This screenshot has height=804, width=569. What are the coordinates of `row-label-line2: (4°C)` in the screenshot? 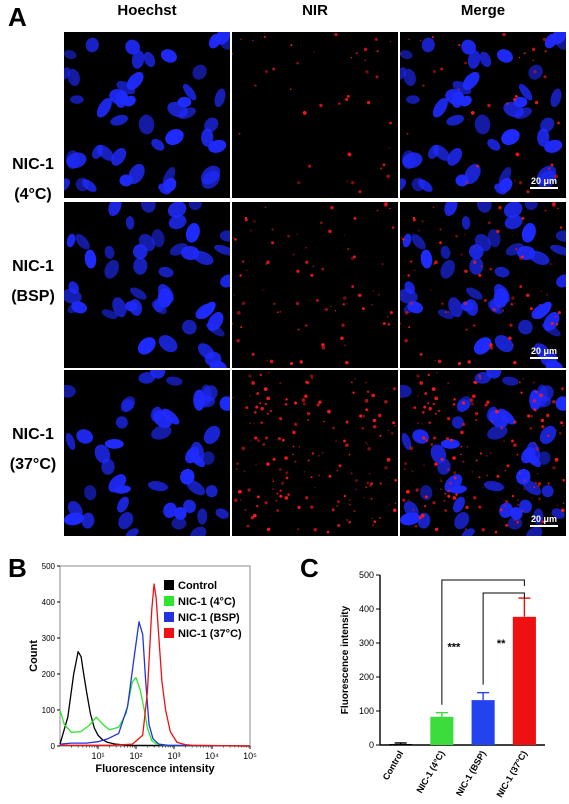 It's located at (33, 194).